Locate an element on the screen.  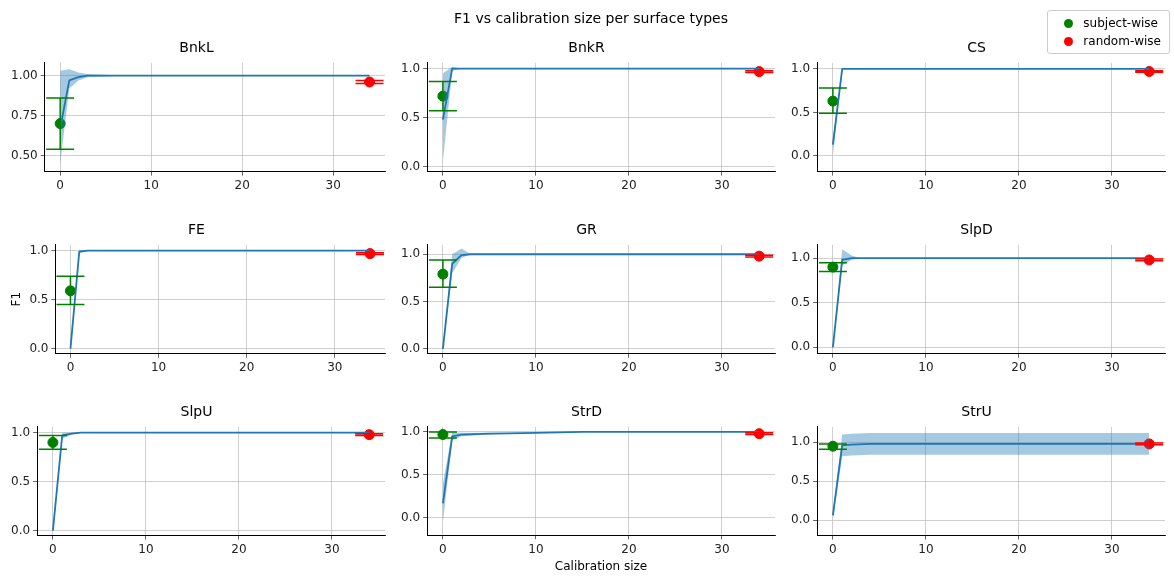
chart-title: CS is located at coordinates (976, 47).